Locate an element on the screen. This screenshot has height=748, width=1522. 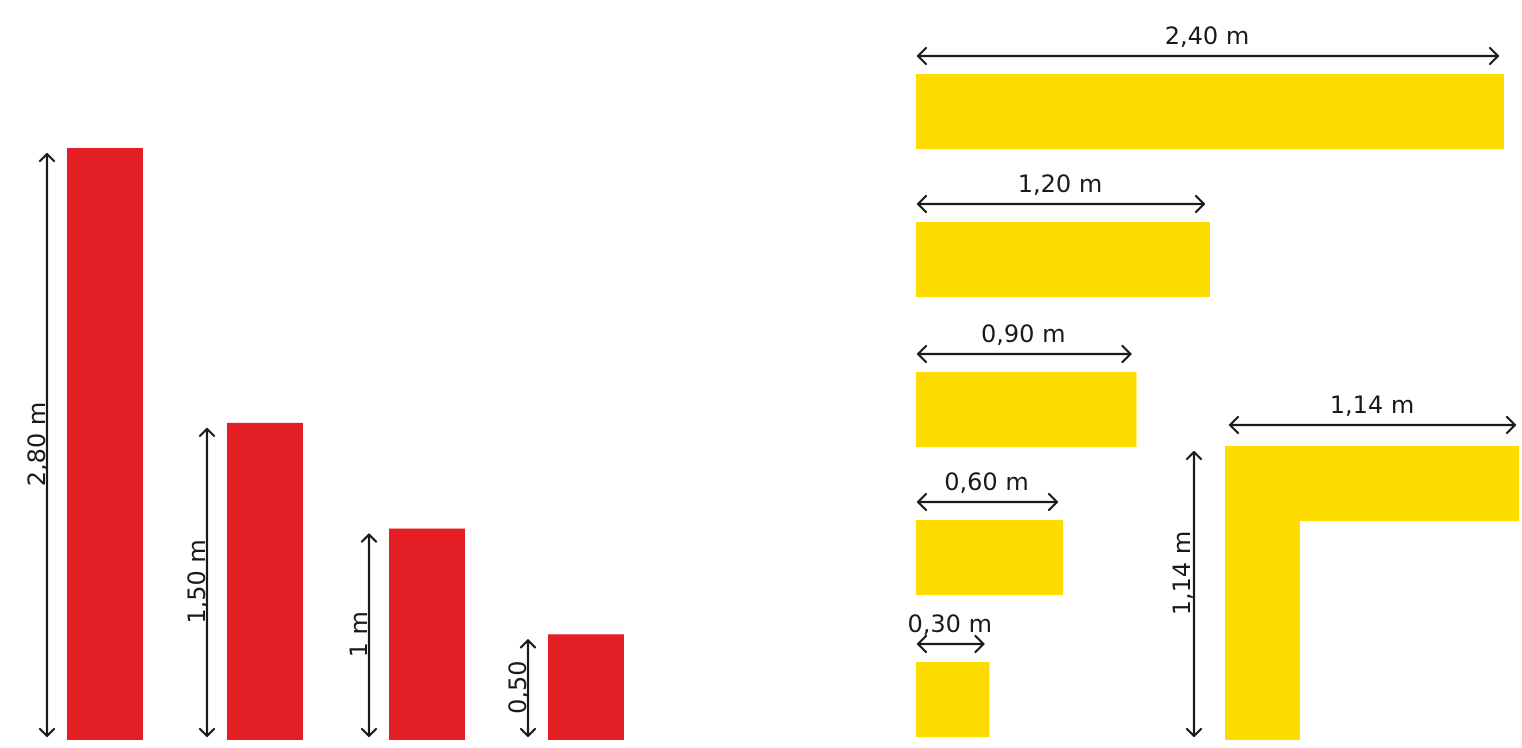
corner-height-arrow is located at coordinates (1194, 594).